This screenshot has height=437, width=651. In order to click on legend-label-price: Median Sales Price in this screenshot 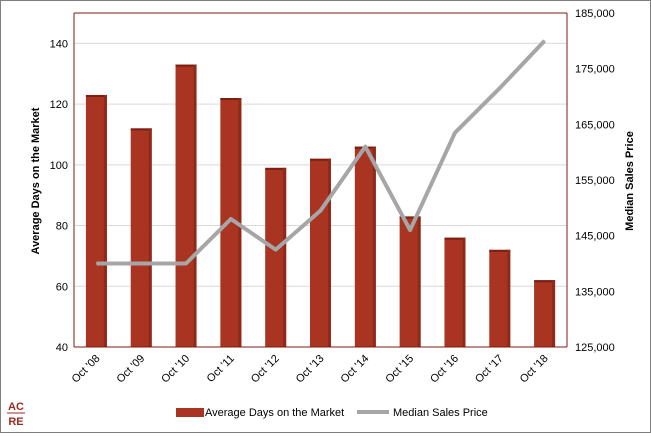, I will do `click(440, 413)`.